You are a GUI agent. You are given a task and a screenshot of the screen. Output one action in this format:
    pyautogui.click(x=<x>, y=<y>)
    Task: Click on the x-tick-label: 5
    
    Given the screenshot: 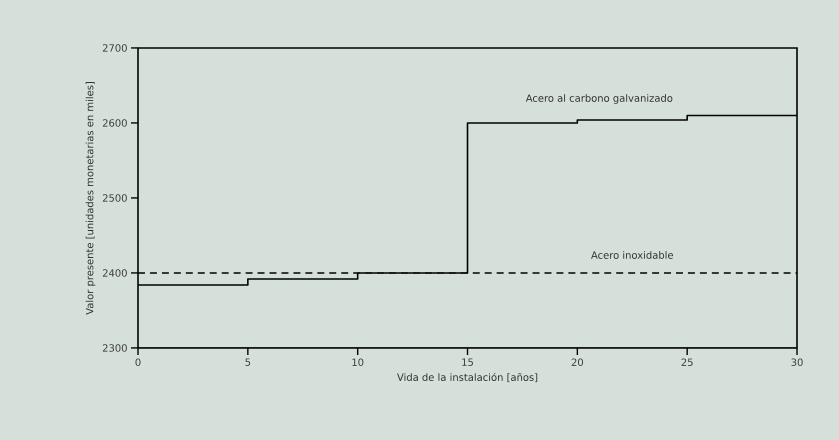 What is the action you would take?
    pyautogui.click(x=247, y=362)
    